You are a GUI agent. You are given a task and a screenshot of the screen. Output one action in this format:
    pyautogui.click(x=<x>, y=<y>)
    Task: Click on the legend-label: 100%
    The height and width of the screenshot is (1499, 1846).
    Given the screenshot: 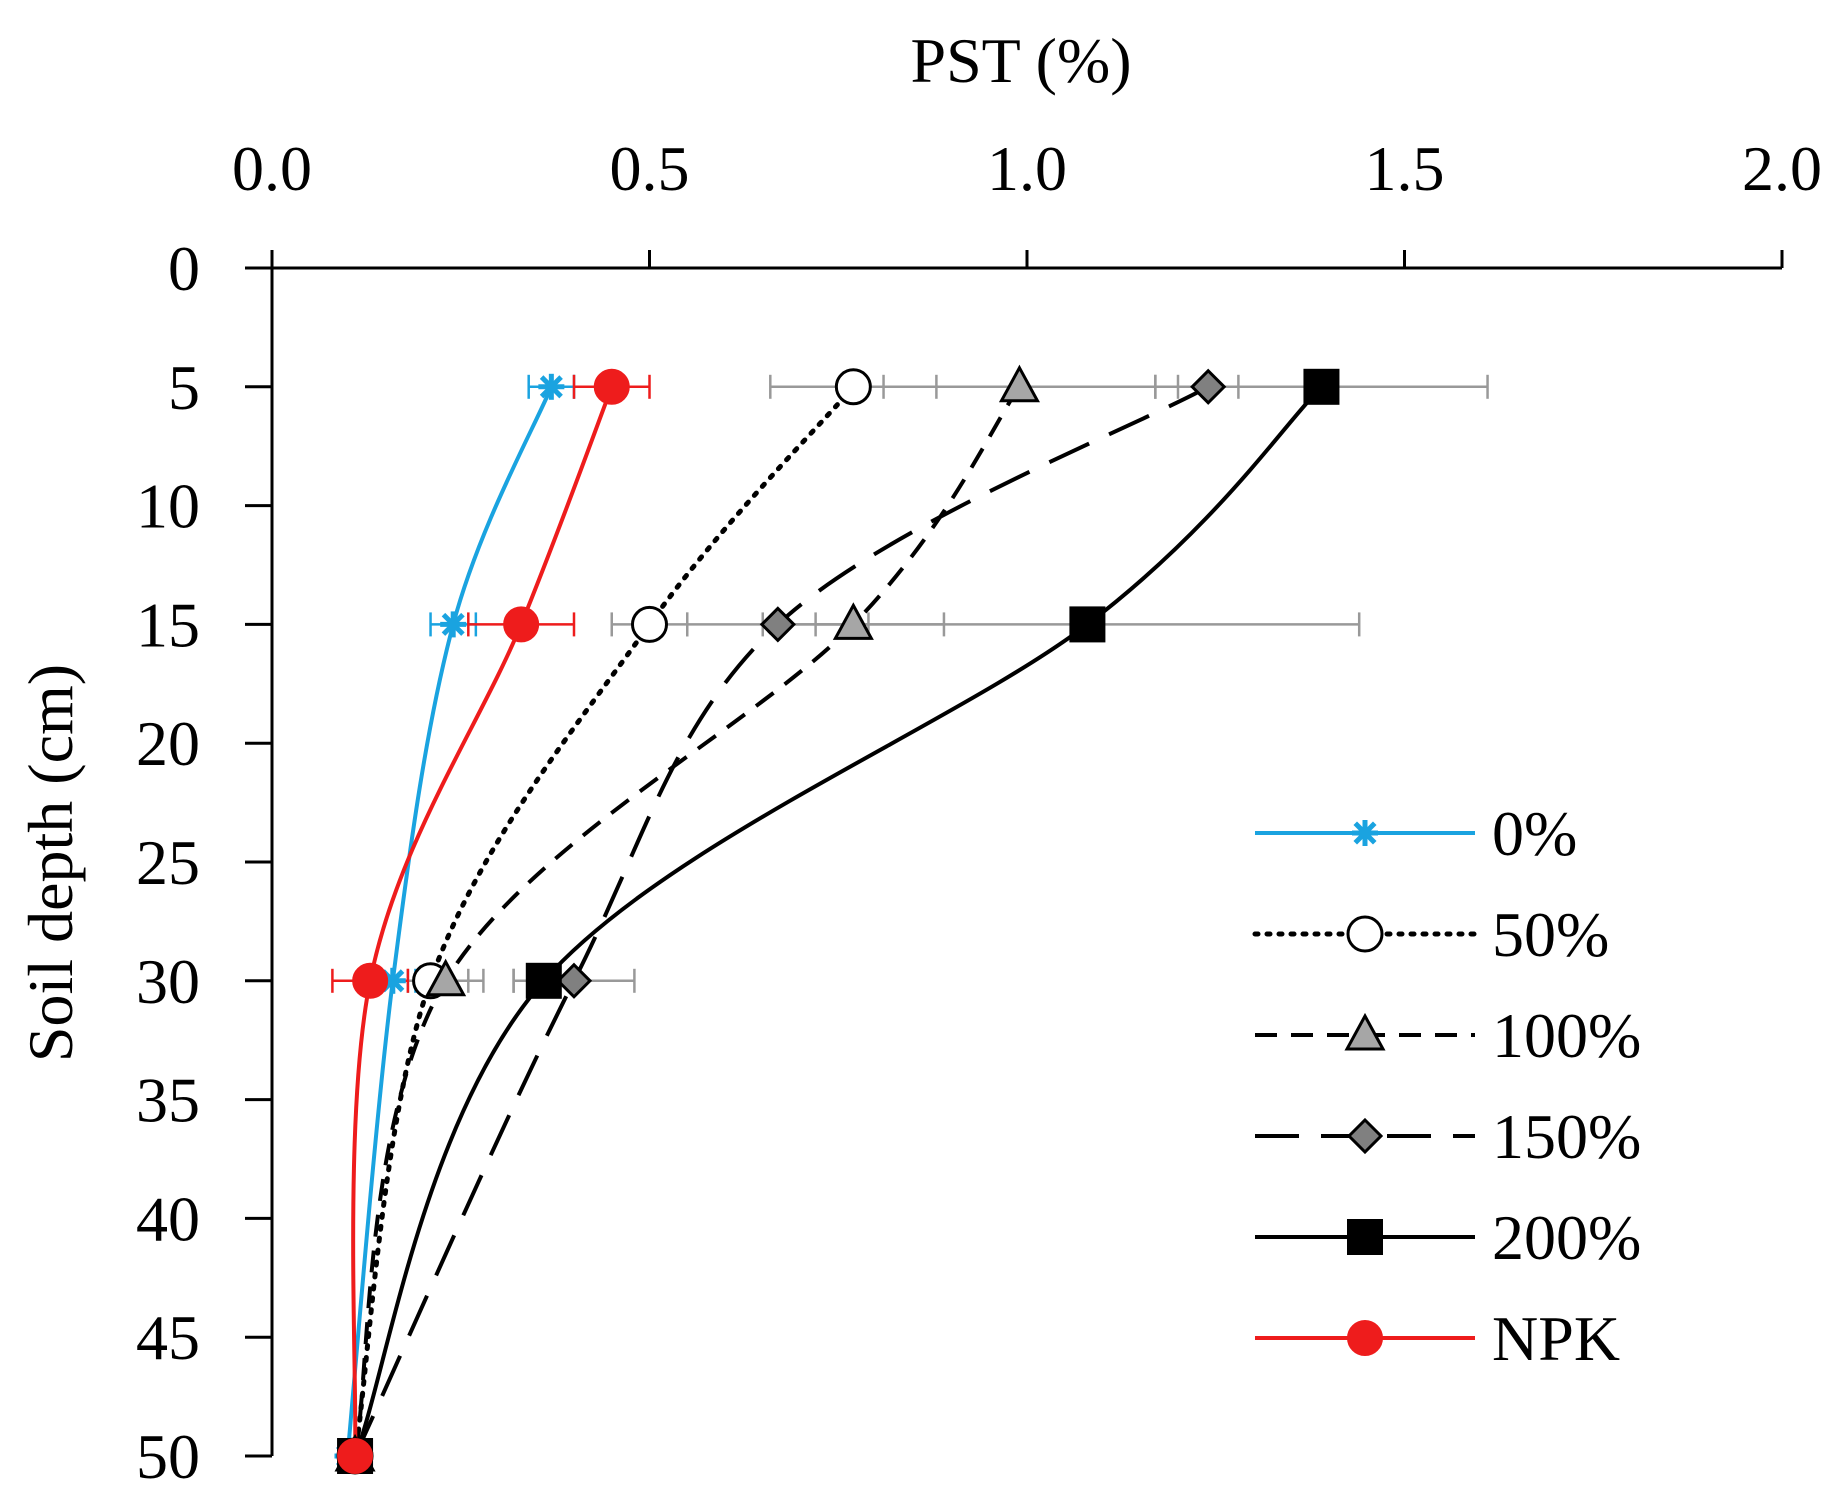 What is the action you would take?
    pyautogui.click(x=1566, y=1035)
    